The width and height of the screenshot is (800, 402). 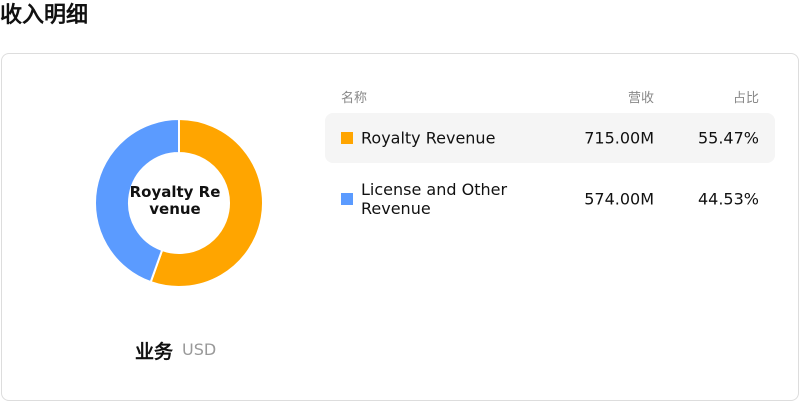 What do you see at coordinates (619, 138) in the screenshot?
I see `row-revenue: 715.00M` at bounding box center [619, 138].